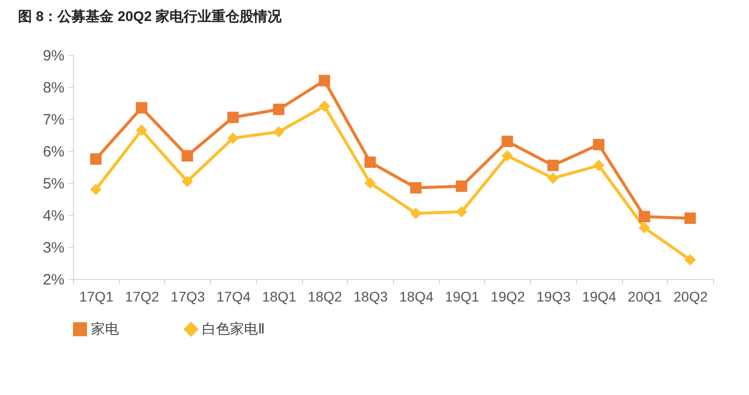 This screenshot has width=749, height=395. I want to click on legend-label: 家电, so click(105, 328).